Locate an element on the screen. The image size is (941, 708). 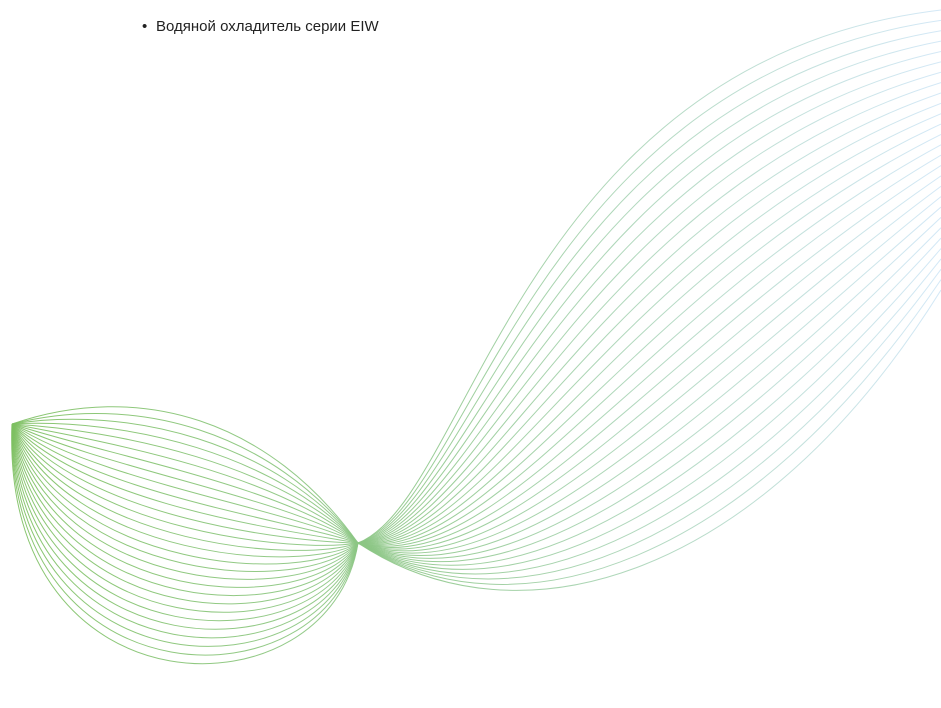
list-item: • Водяной охладитель серии EIW is located at coordinates (260, 27).